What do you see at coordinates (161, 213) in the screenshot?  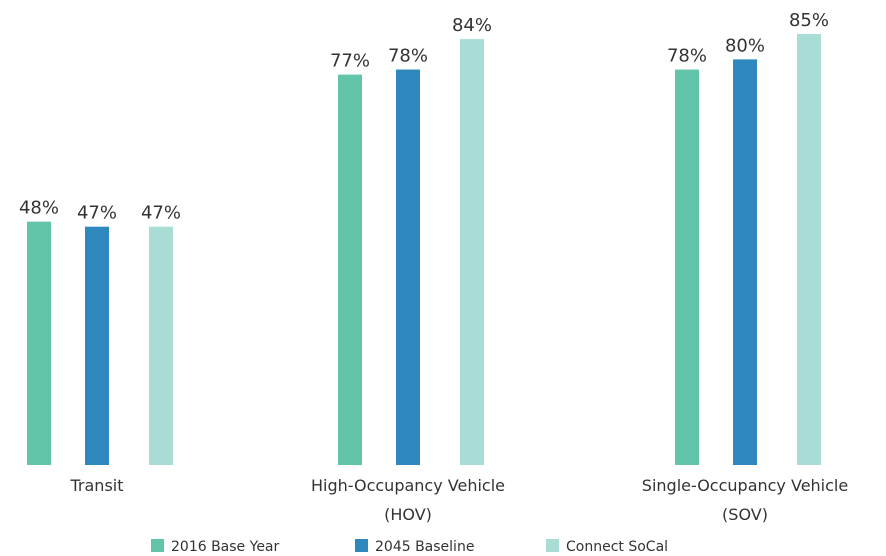 I see `value-label-0-2: 47%` at bounding box center [161, 213].